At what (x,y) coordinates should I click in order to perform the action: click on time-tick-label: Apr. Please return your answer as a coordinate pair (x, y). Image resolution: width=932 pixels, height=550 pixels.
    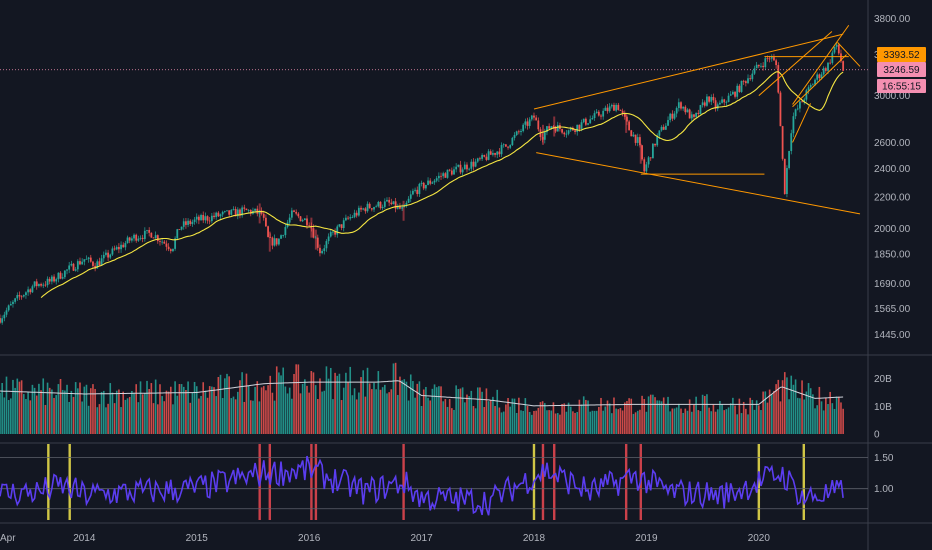
    Looking at the image, I should click on (8, 538).